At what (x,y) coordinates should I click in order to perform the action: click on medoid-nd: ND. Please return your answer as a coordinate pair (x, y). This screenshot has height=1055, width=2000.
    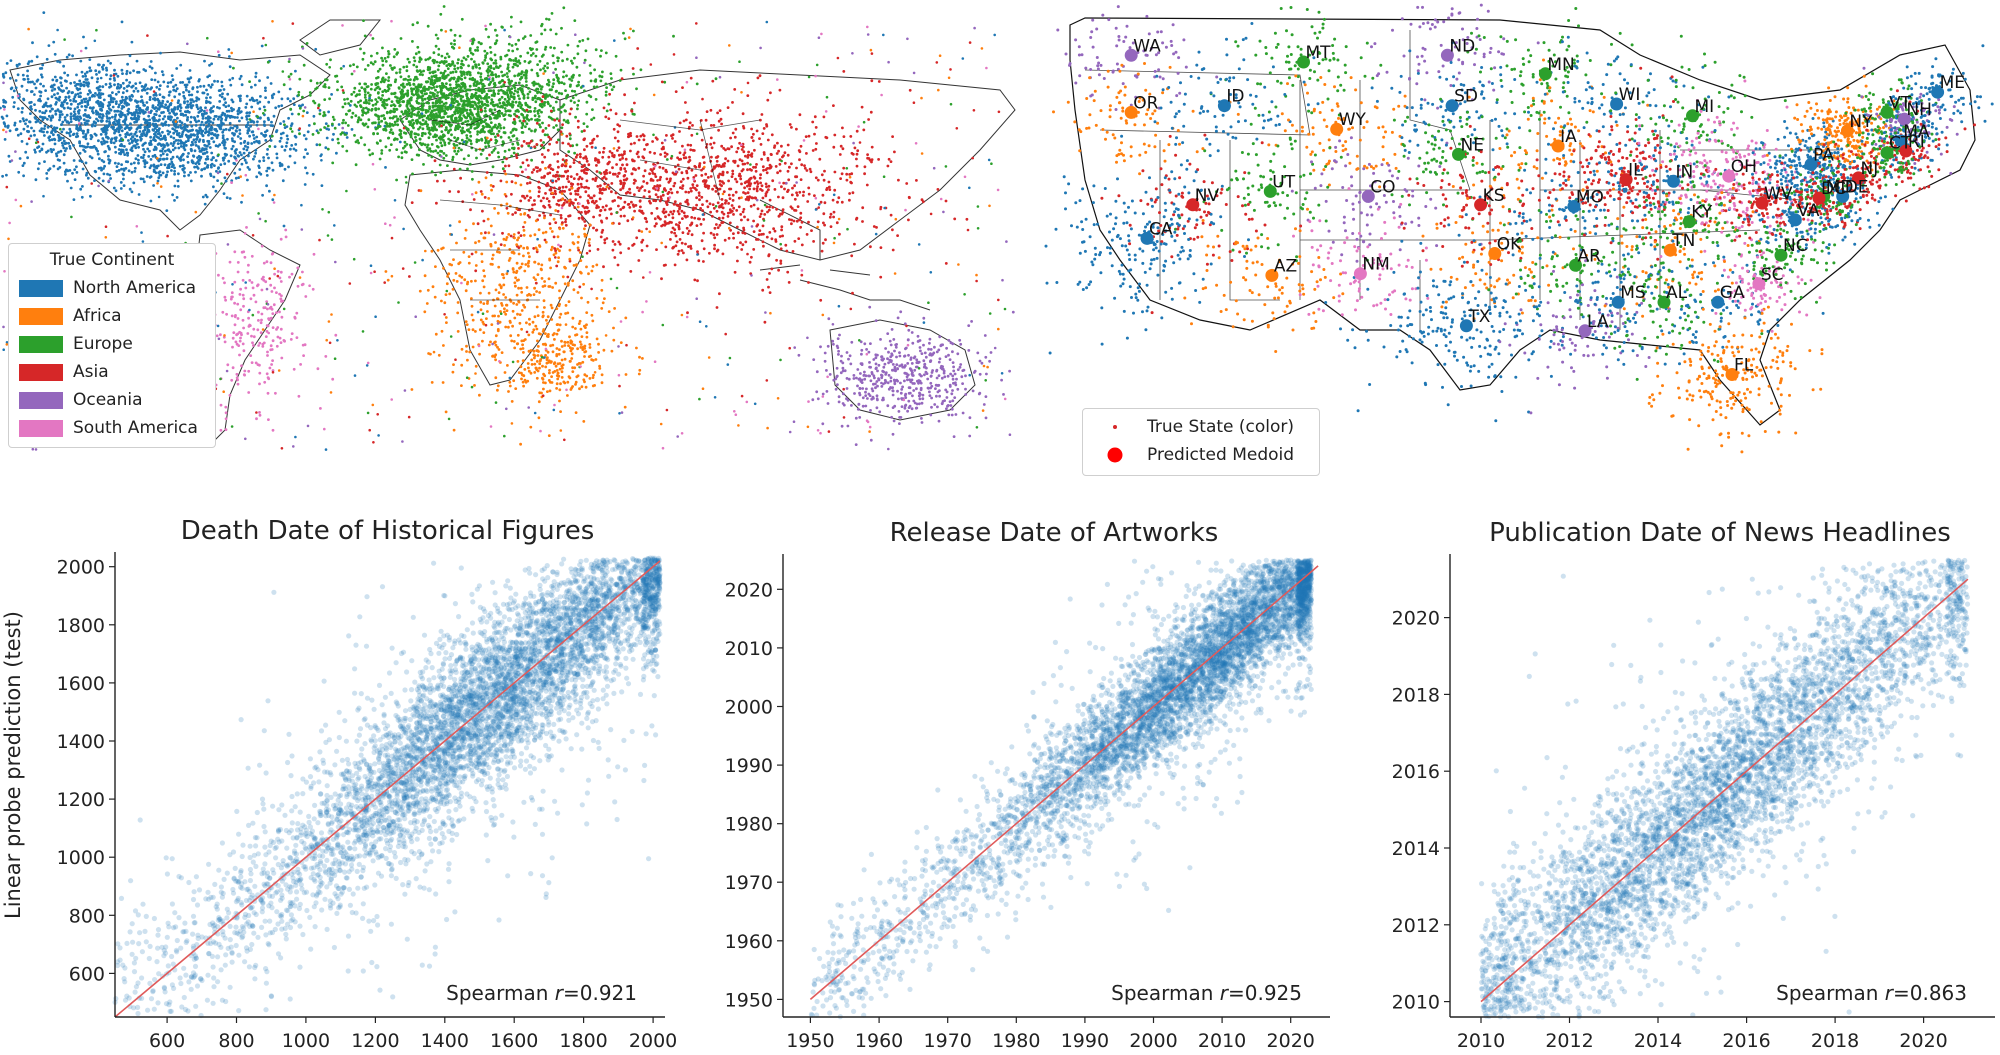
    Looking at the image, I should click on (1457, 49).